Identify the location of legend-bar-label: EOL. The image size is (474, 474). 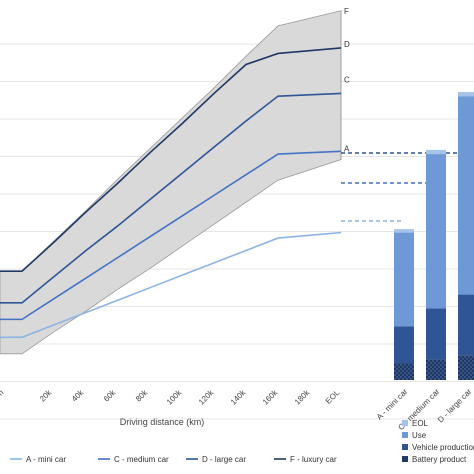
(420, 423).